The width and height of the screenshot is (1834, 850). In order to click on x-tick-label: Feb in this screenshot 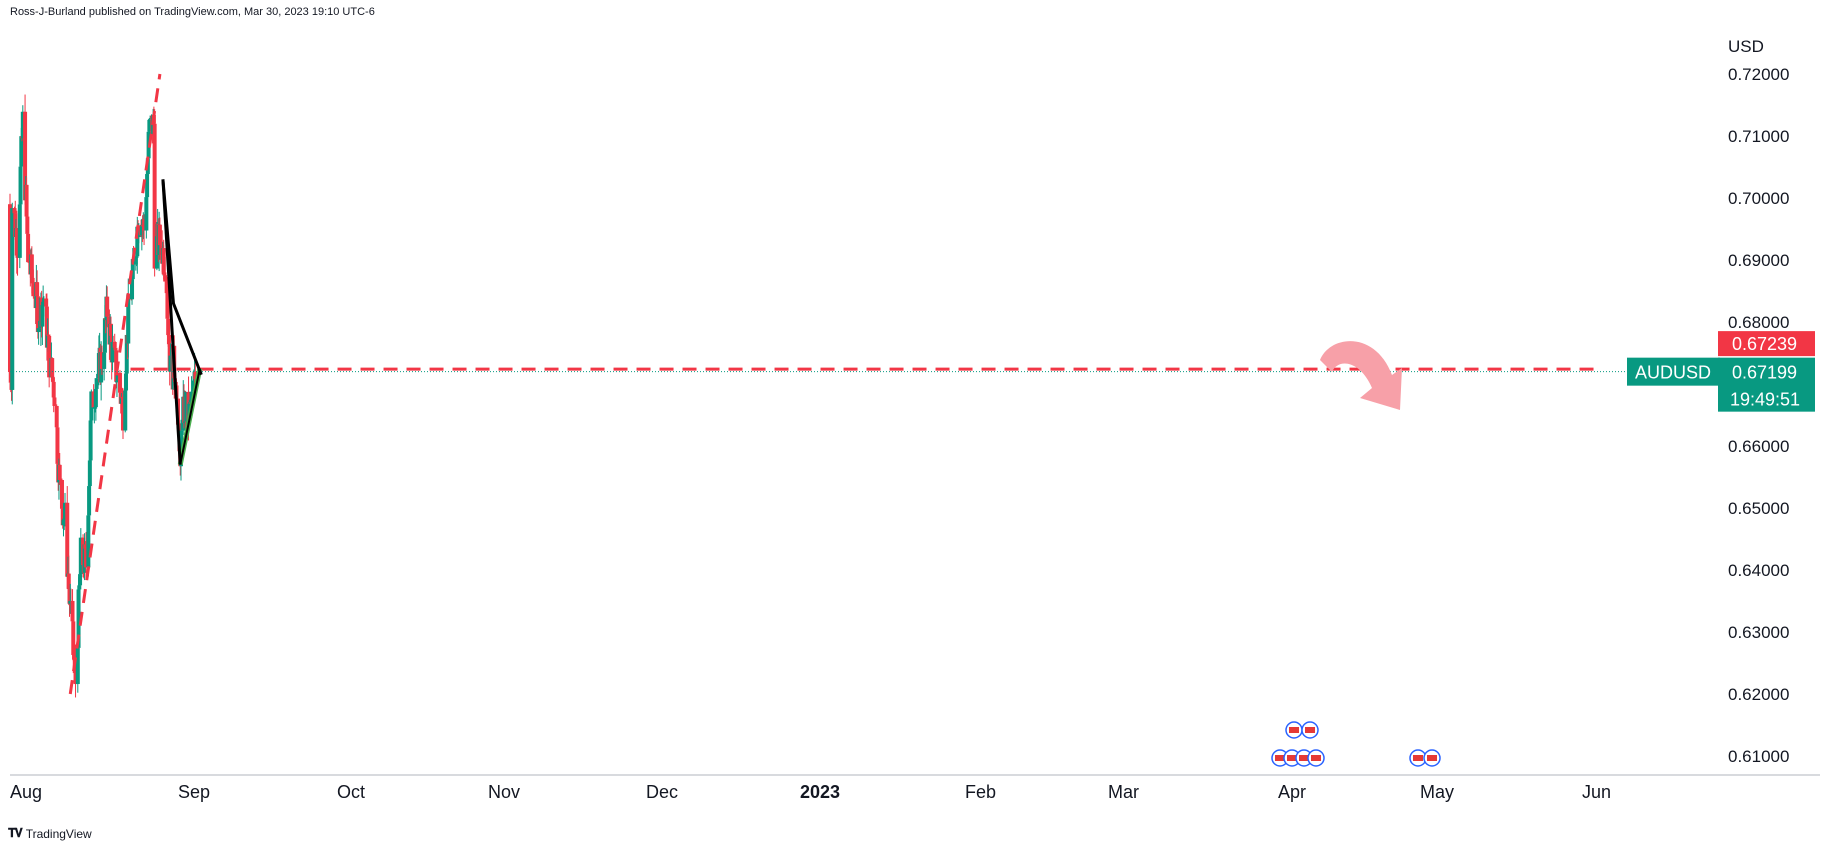, I will do `click(980, 792)`.